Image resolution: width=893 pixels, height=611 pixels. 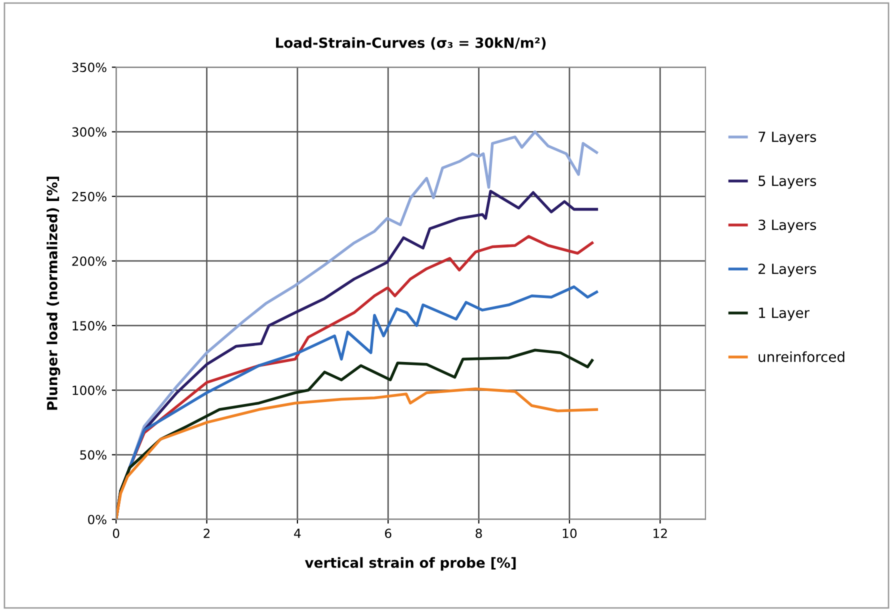 I want to click on legend-label: unreinforced, so click(x=801, y=356).